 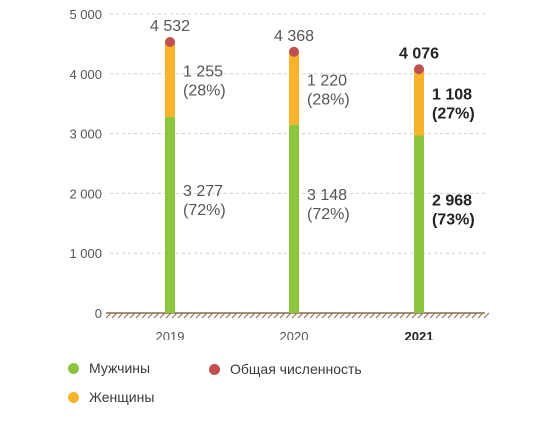 What do you see at coordinates (203, 72) in the screenshot?
I see `women-value-label: 1 255` at bounding box center [203, 72].